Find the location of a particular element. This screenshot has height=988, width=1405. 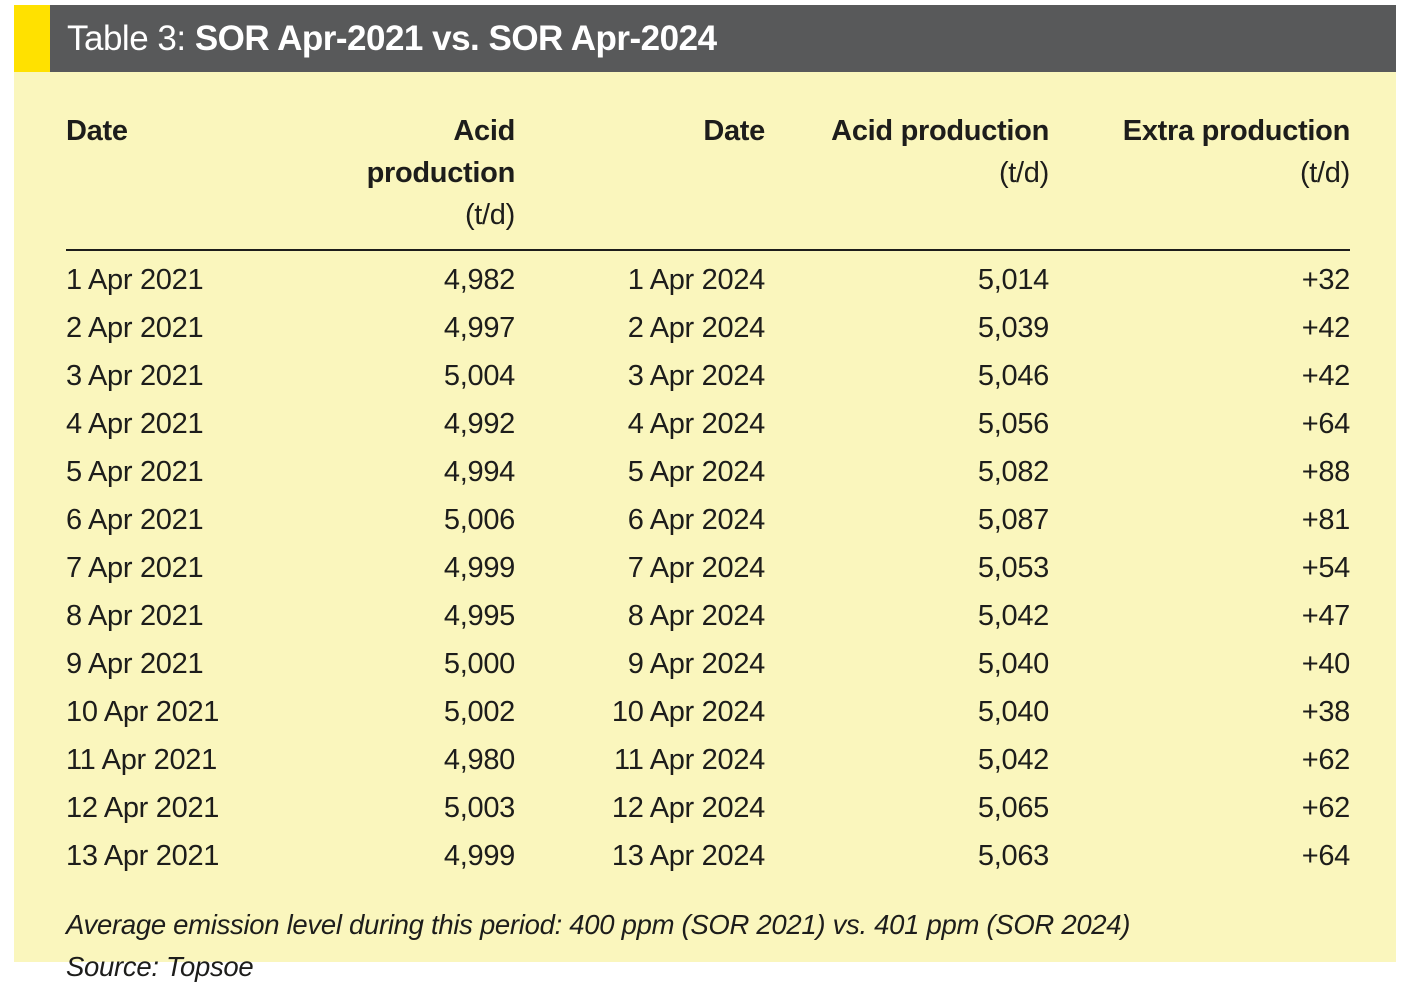

table-row: 10 Apr 2021 5,002 10 Apr 2024 5,040 +38 is located at coordinates (708, 712).